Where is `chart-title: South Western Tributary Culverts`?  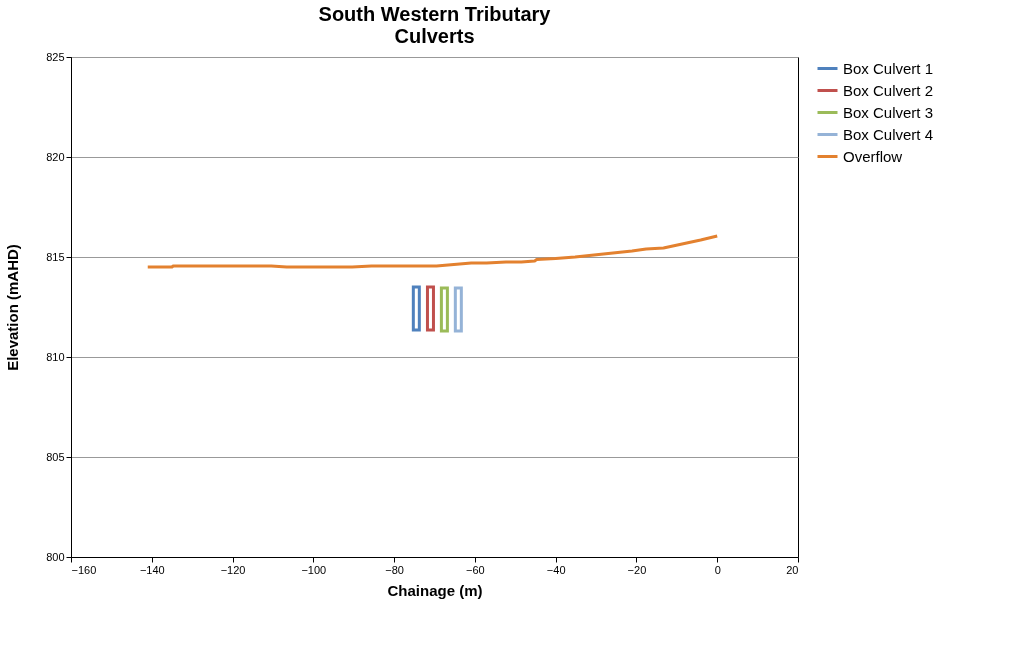
chart-title: South Western Tributary Culverts is located at coordinates (435, 25).